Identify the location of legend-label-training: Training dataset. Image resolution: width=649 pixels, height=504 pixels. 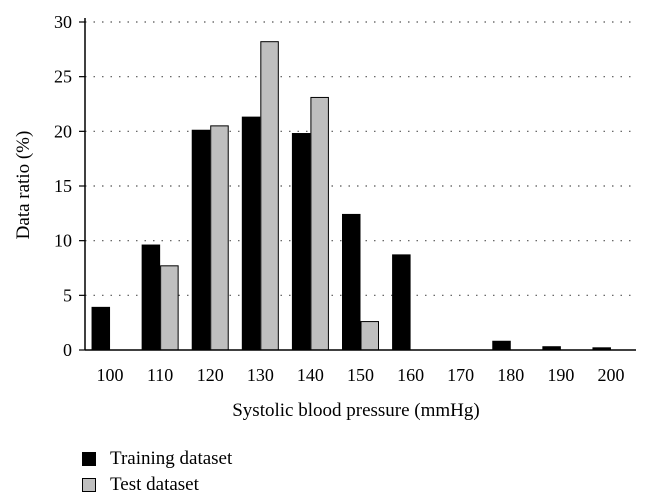
(171, 458).